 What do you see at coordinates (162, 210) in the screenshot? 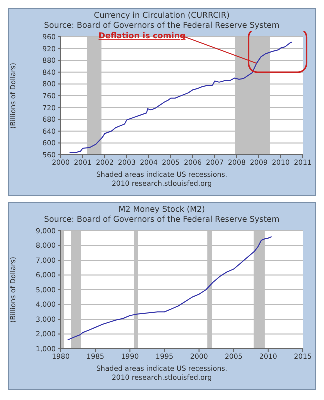
I see `chart-title: M2 Money Stock (M2)` at bounding box center [162, 210].